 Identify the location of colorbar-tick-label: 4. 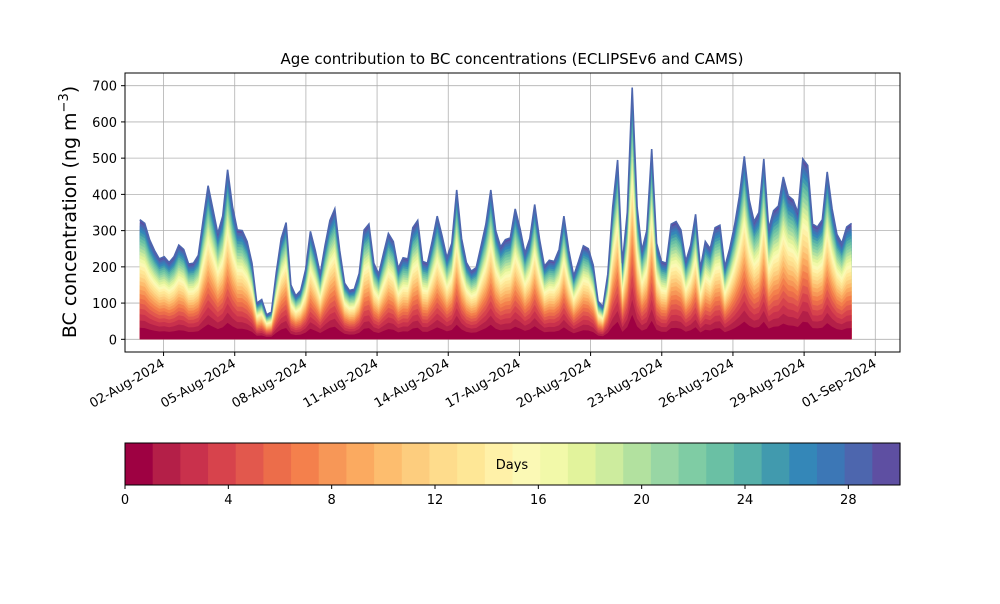
(228, 500).